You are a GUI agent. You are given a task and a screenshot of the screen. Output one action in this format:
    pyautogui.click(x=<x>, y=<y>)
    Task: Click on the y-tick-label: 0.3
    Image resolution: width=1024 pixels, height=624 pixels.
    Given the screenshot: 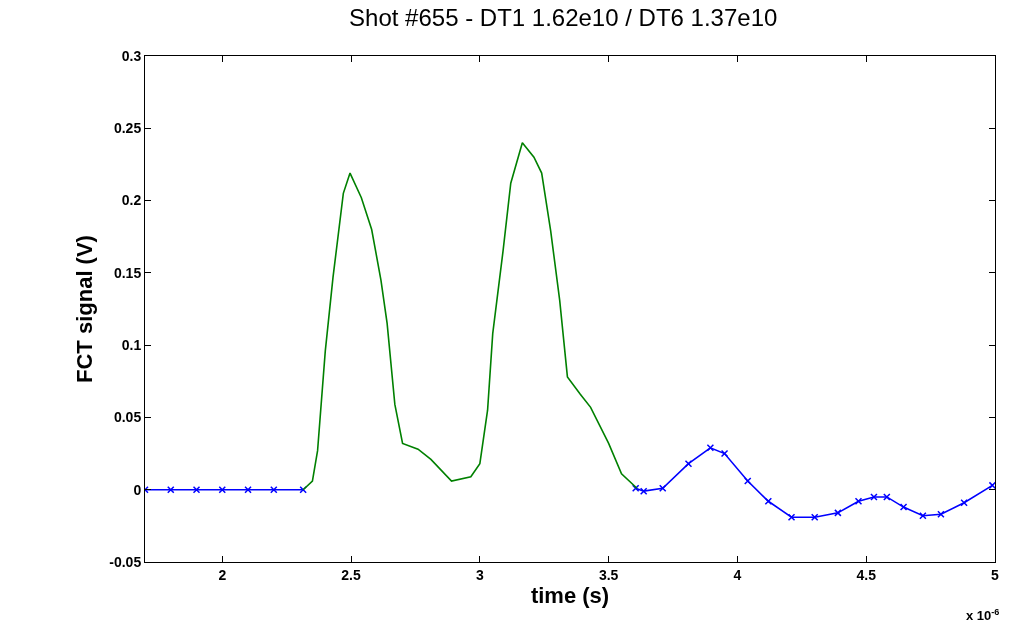 What is the action you would take?
    pyautogui.click(x=131, y=55)
    